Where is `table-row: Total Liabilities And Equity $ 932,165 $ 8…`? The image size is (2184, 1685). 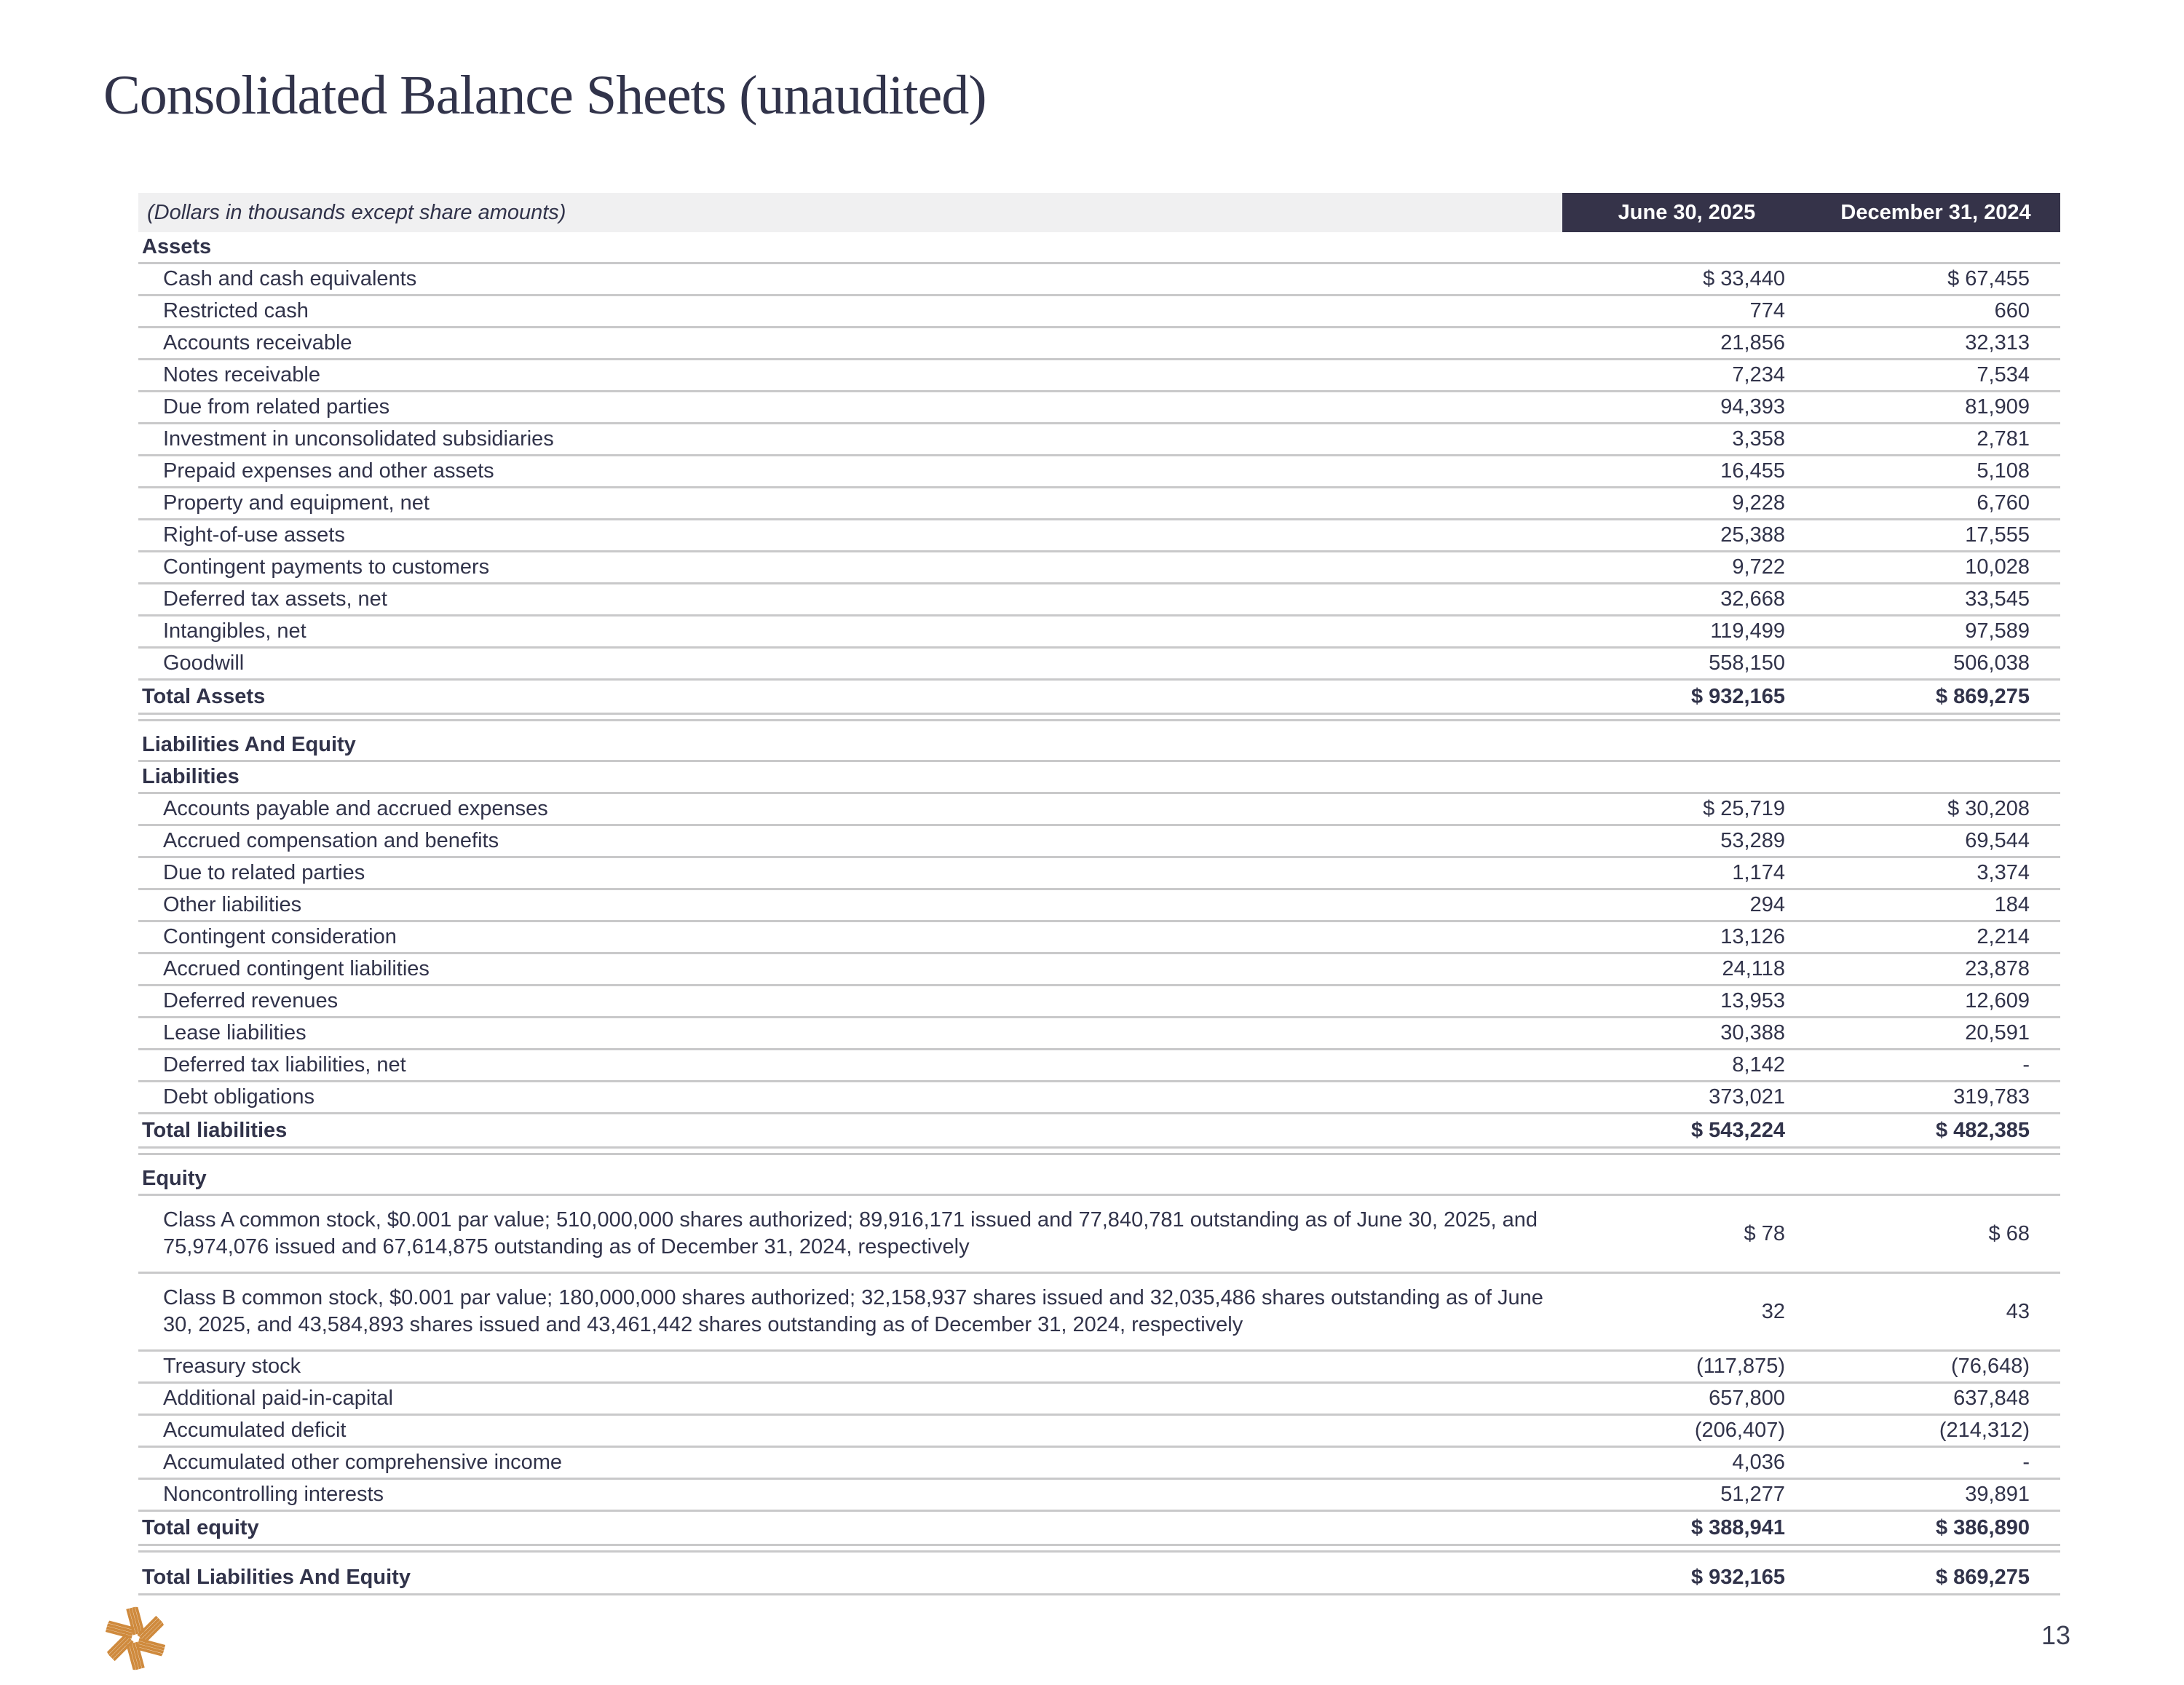 table-row: Total Liabilities And Equity $ 932,165 $ 8… is located at coordinates (1099, 1578).